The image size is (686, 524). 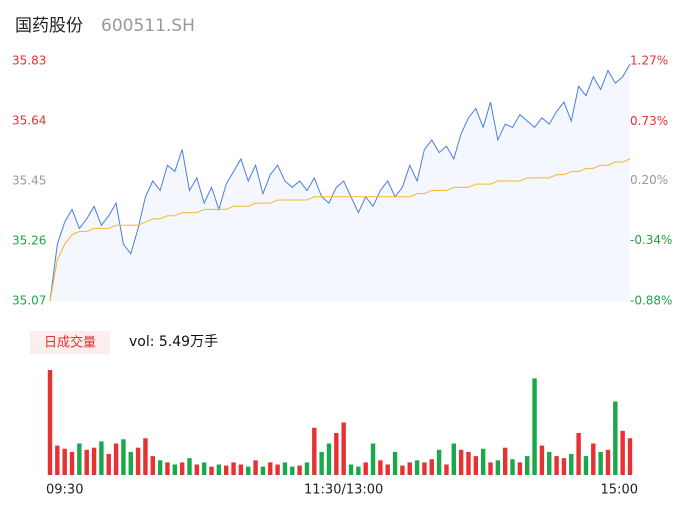 I want to click on volume-summary: vol: 5.49万手, so click(x=173, y=342).